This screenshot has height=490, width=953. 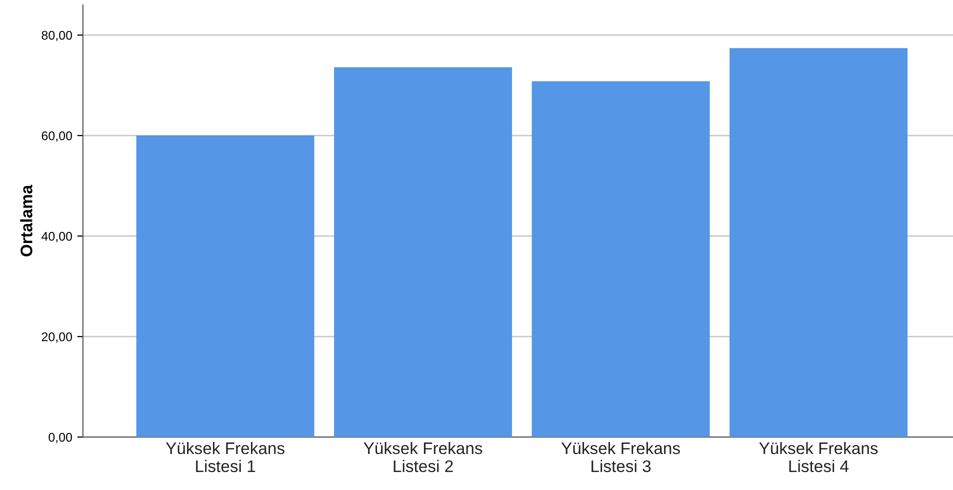 I want to click on x-tick-label: Yüksek Frekans Listesi 1, so click(x=225, y=457).